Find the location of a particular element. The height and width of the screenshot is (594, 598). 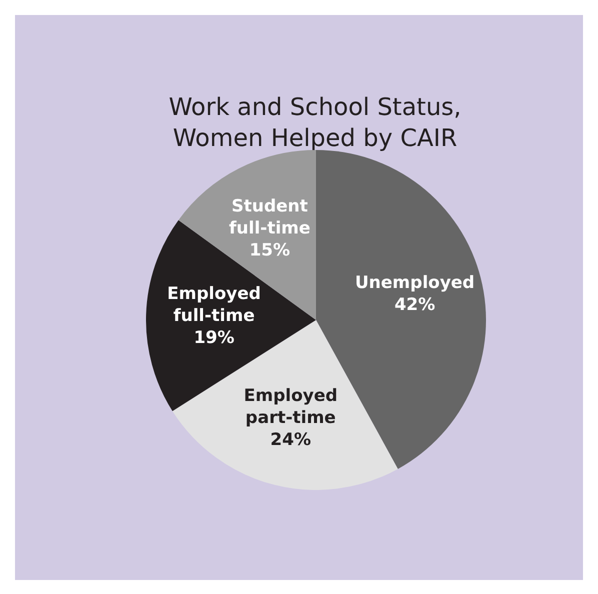

data-label: 15% is located at coordinates (269, 250).